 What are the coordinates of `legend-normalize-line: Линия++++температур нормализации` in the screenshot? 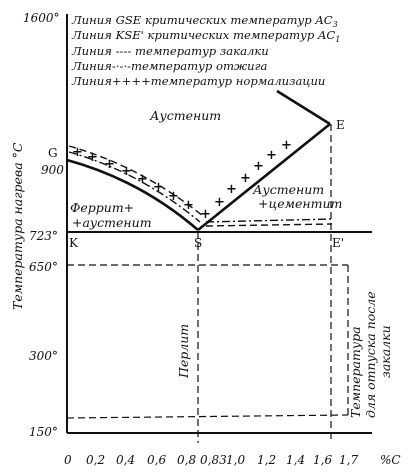 It's located at (198, 81).